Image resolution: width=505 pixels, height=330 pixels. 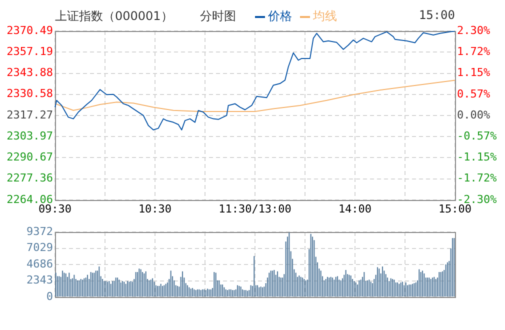 What do you see at coordinates (455, 209) in the screenshot?
I see `x-tick-label: 15:00` at bounding box center [455, 209].